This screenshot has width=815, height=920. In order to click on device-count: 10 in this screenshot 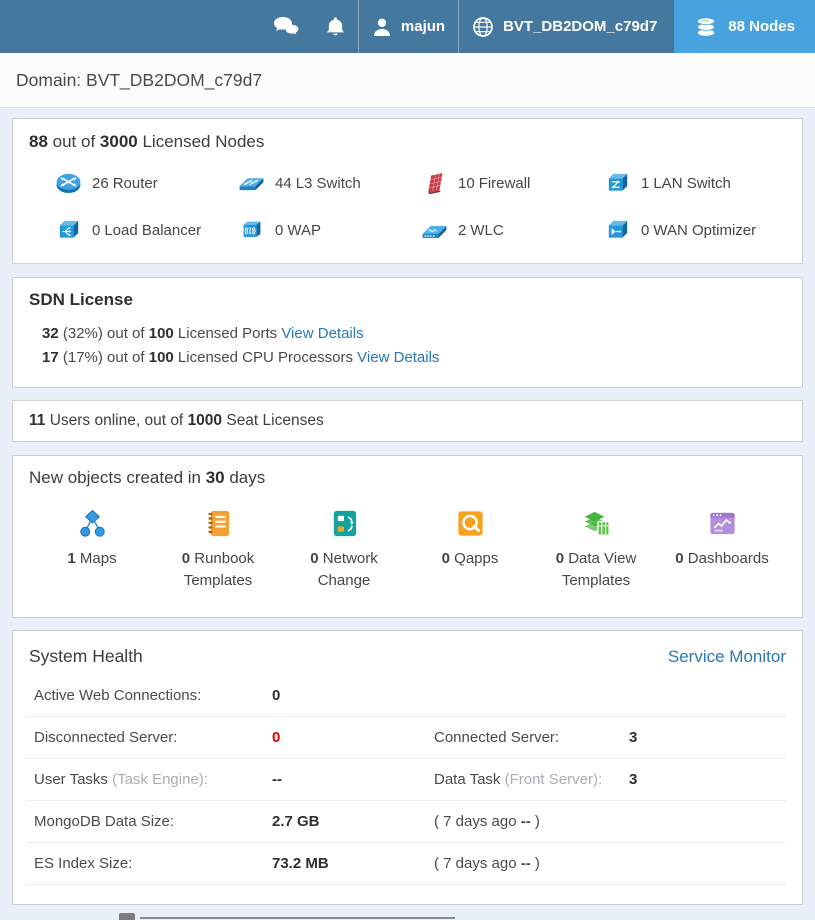, I will do `click(466, 183)`.